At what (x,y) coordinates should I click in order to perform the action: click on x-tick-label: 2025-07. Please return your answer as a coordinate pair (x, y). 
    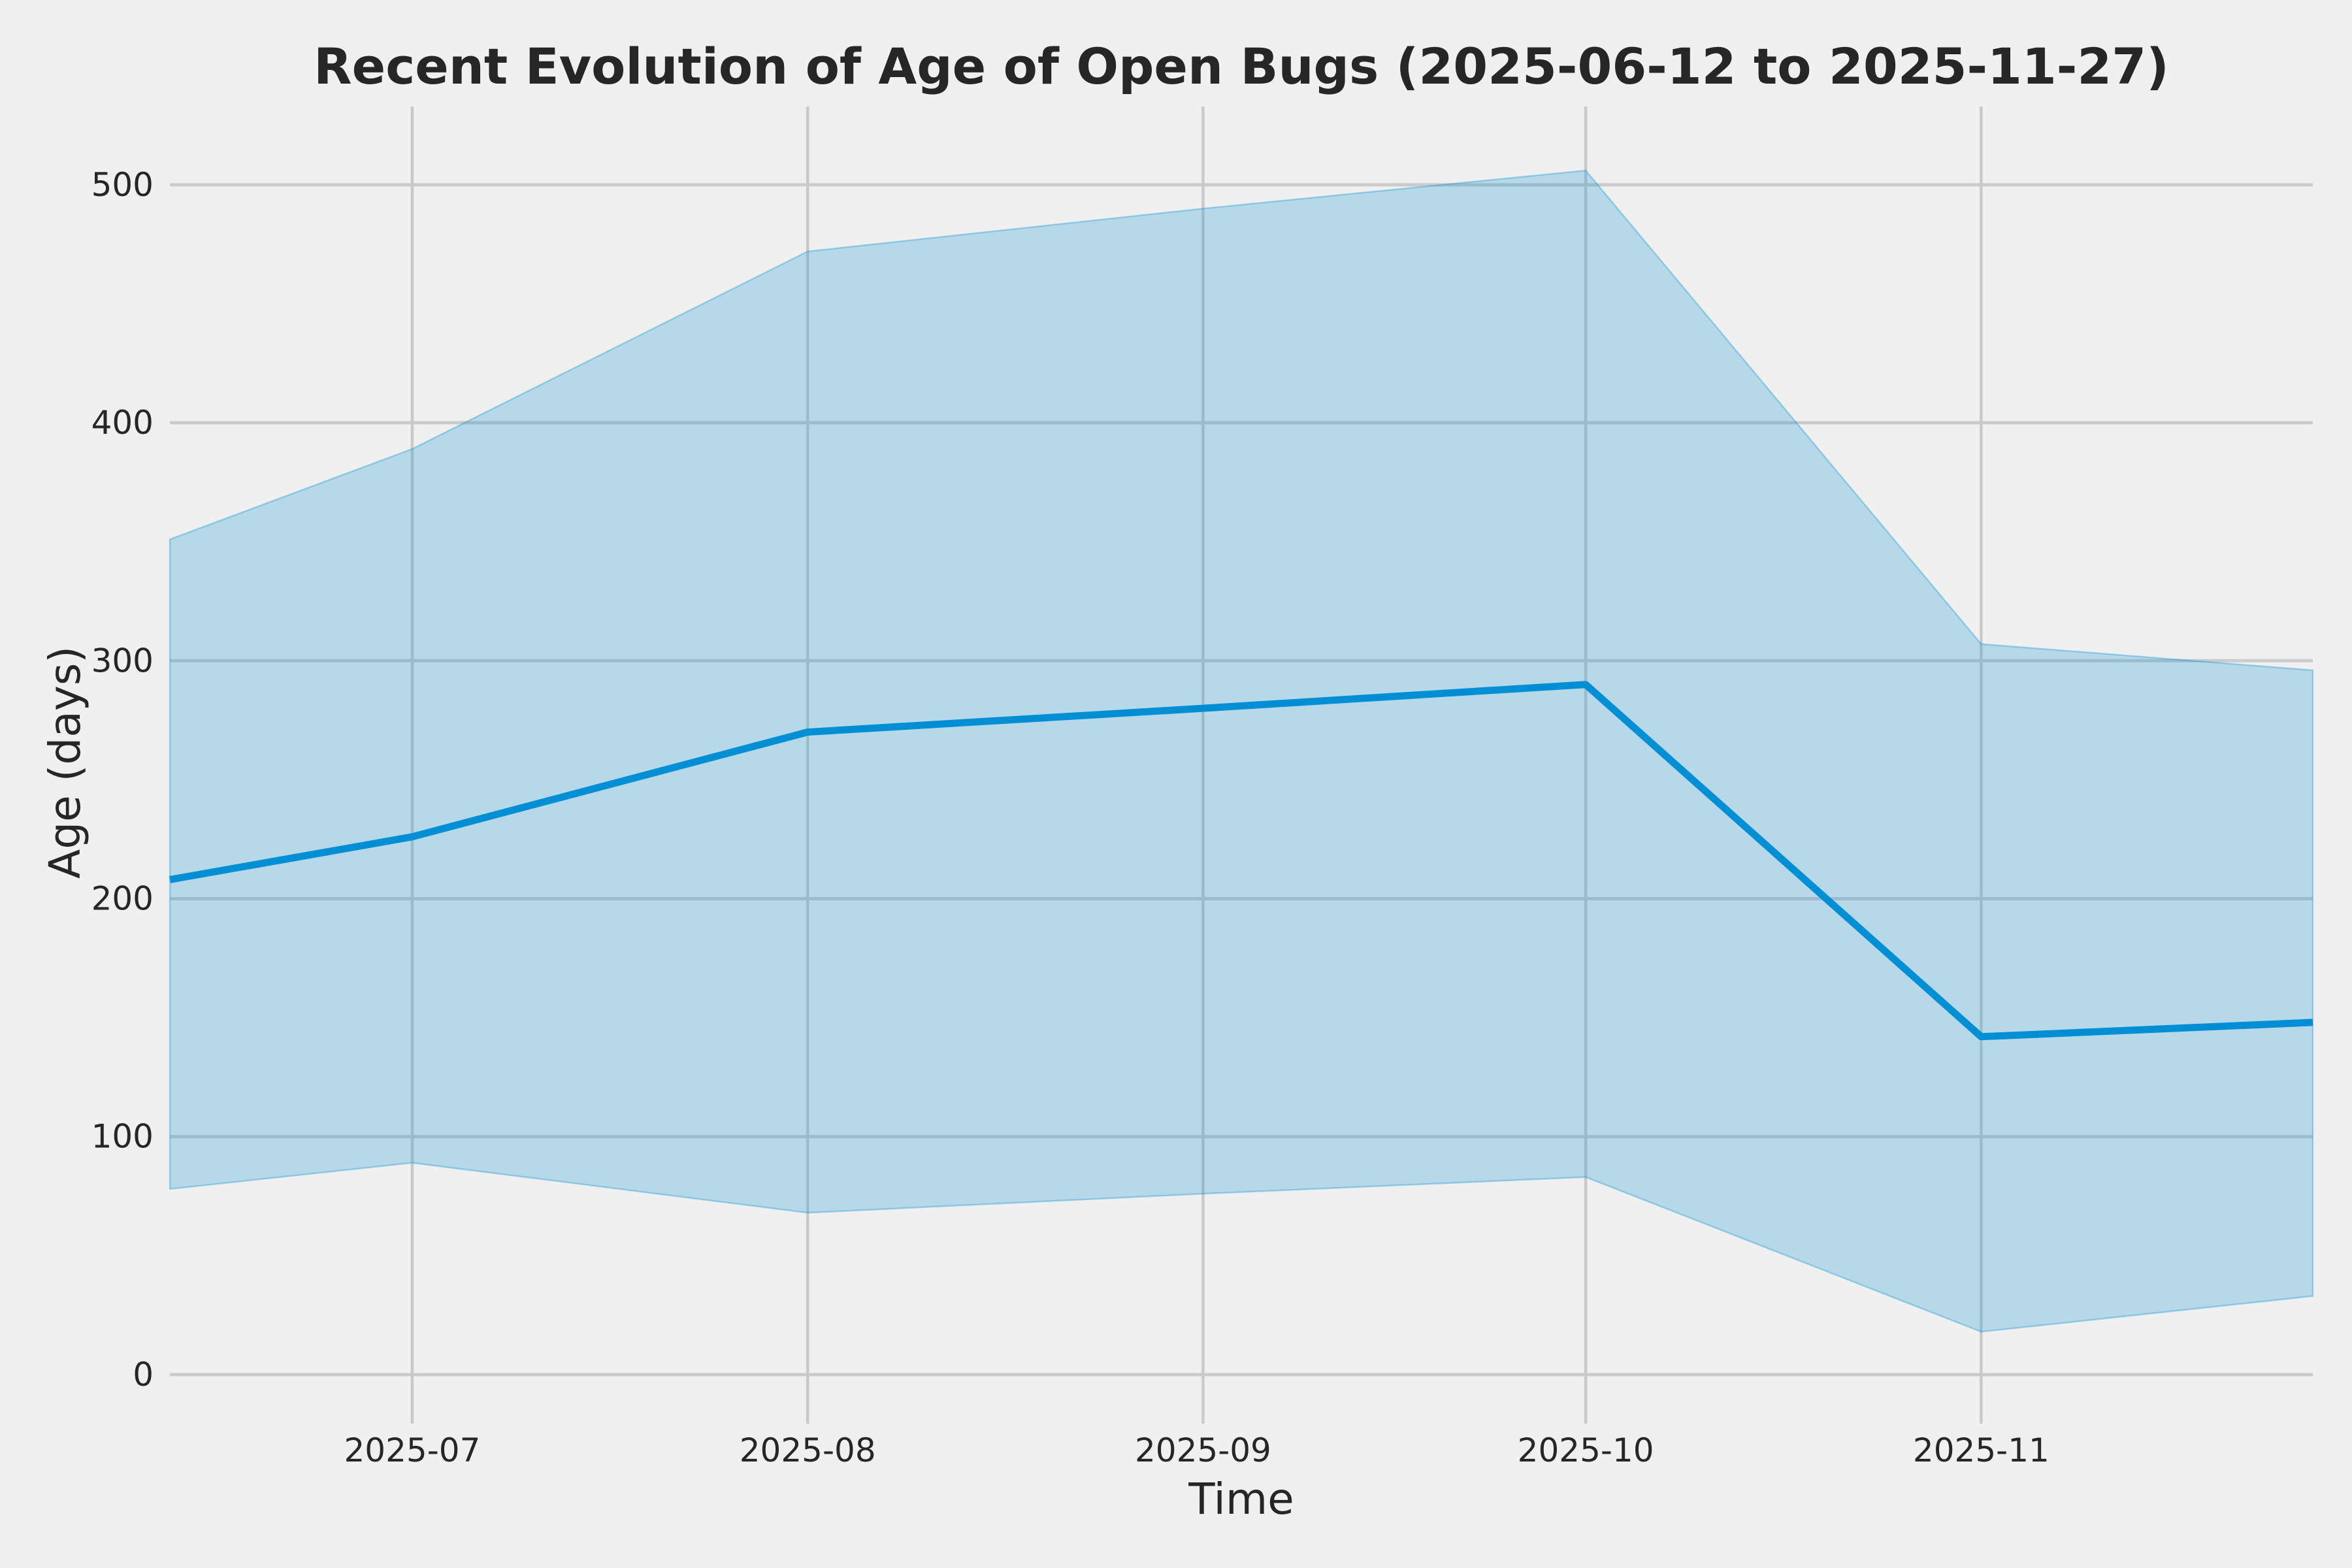
    Looking at the image, I should click on (412, 1450).